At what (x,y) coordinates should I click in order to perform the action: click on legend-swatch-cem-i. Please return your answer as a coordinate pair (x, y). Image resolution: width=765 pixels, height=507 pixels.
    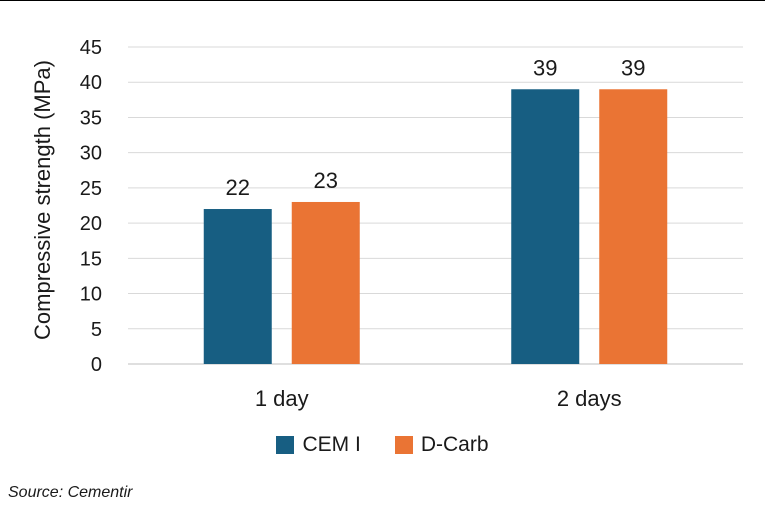
    Looking at the image, I should click on (285, 445).